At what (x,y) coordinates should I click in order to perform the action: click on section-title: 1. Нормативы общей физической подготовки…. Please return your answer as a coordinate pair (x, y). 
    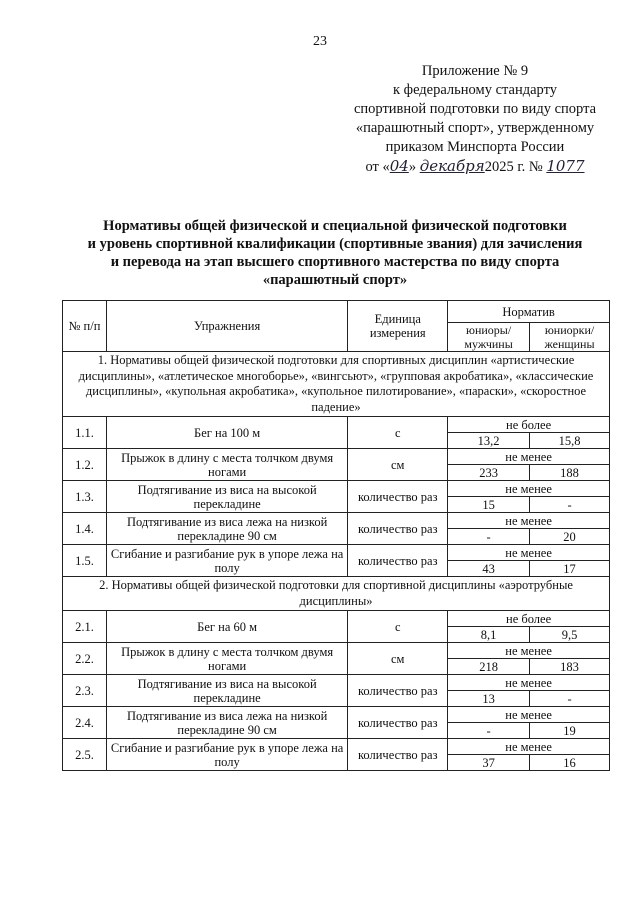
    Looking at the image, I should click on (336, 384).